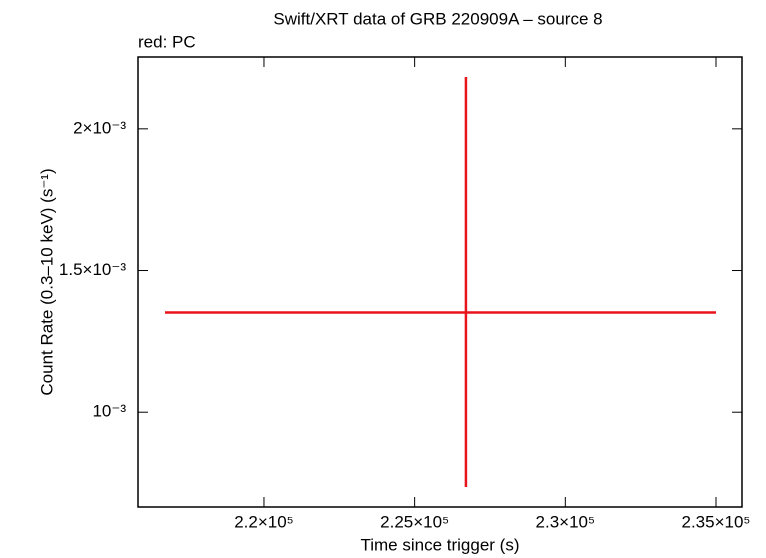 This screenshot has height=558, width=766. What do you see at coordinates (109, 411) in the screenshot?
I see `y-tick-label: 10⁻³` at bounding box center [109, 411].